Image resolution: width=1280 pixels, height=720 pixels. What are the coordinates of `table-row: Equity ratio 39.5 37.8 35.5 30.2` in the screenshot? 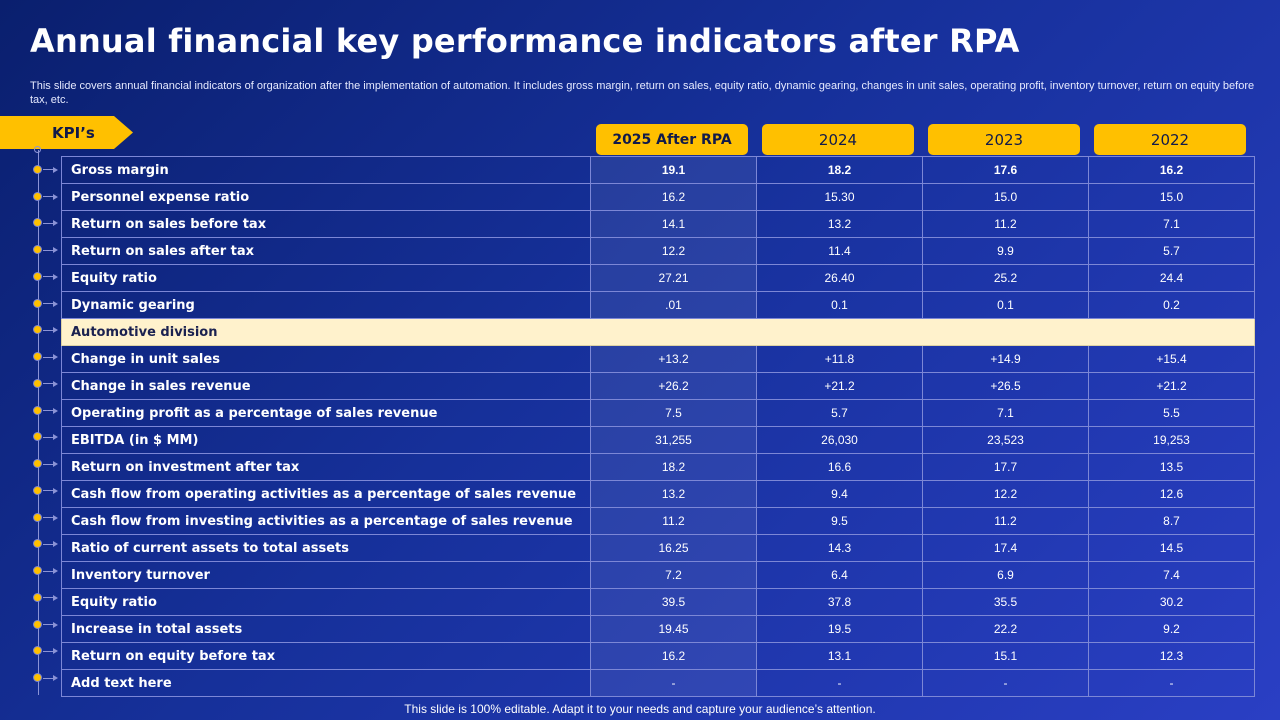 It's located at (658, 602).